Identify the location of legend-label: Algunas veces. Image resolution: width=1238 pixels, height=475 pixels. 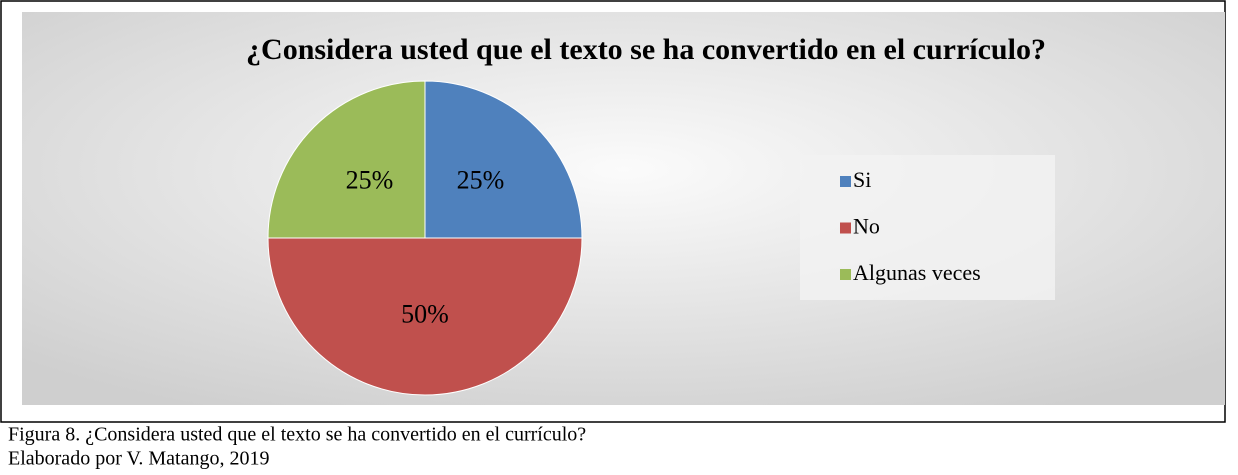
(917, 272).